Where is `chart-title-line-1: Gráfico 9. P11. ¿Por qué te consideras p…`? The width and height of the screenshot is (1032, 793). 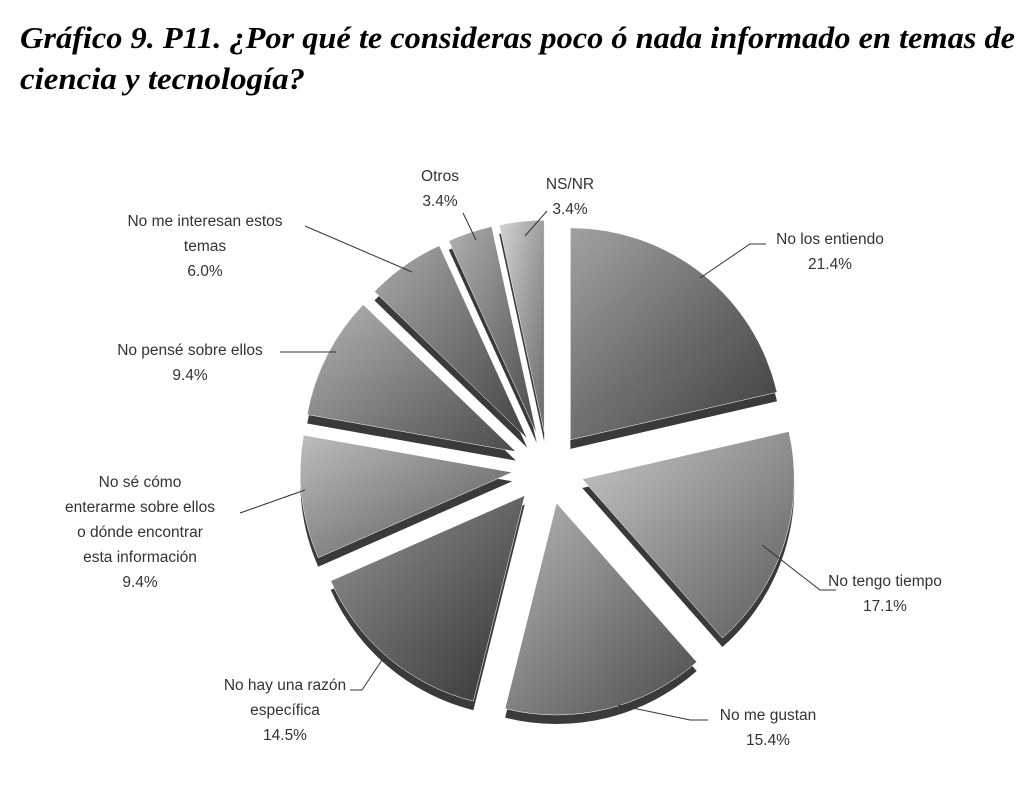
chart-title-line-1: Gráfico 9. P11. ¿Por qué te consideras p… is located at coordinates (517, 37).